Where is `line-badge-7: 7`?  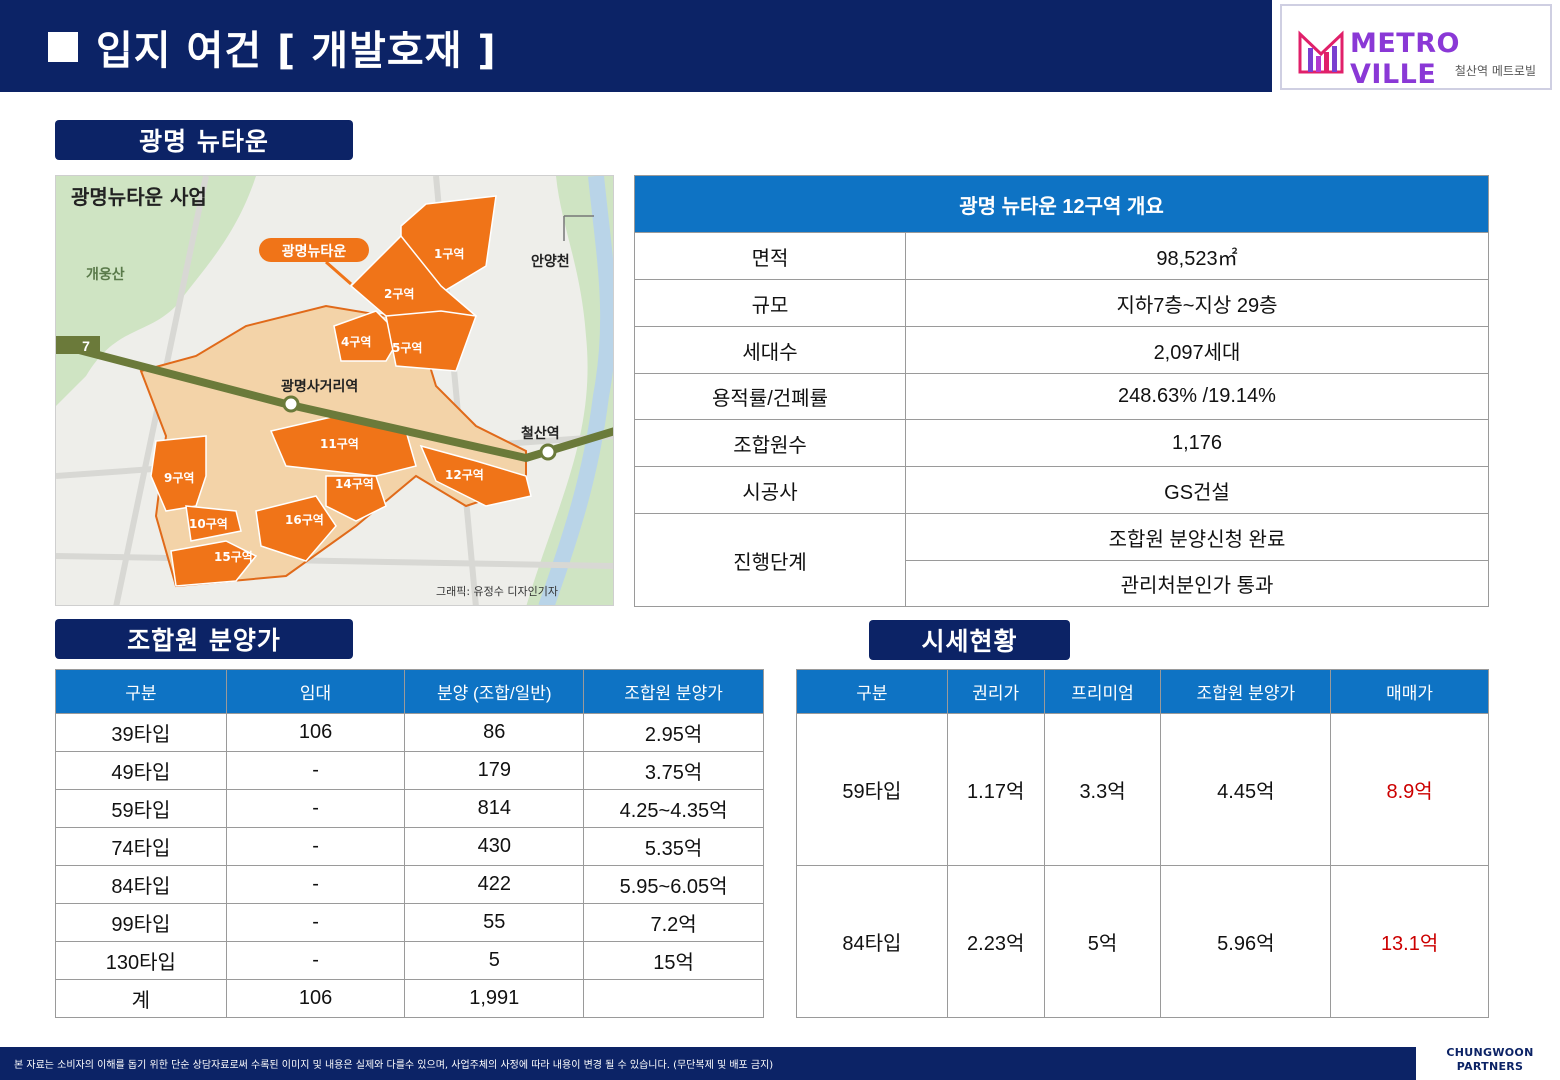
line-badge-7: 7 is located at coordinates (86, 346).